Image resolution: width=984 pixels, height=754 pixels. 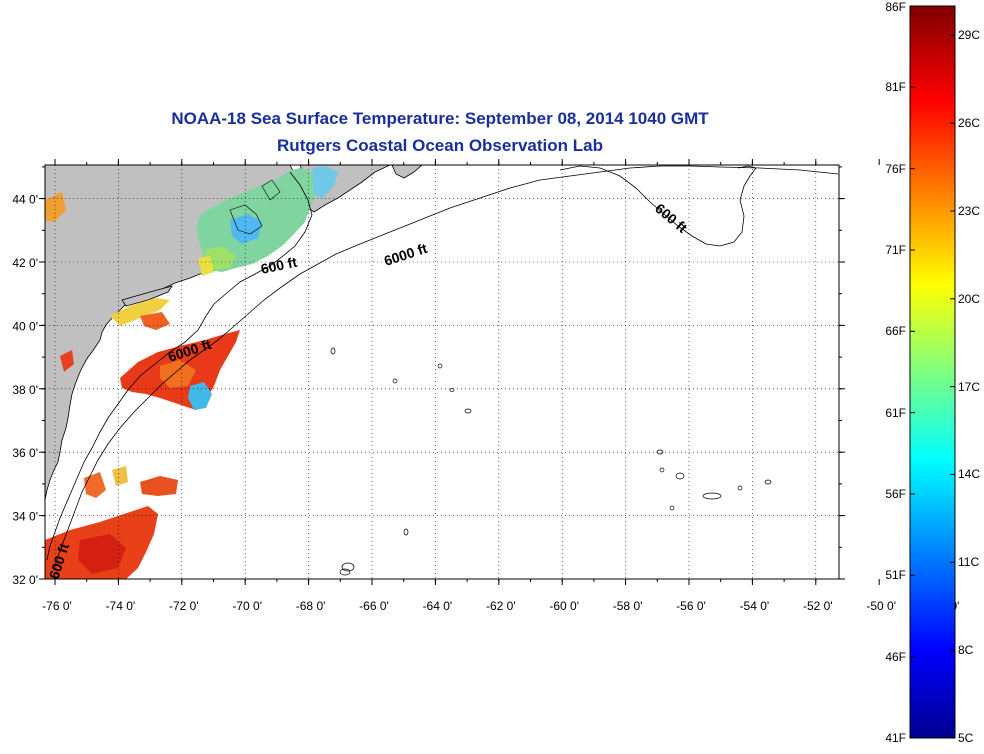 What do you see at coordinates (628, 606) in the screenshot?
I see `lon-tick-label: -58 0'` at bounding box center [628, 606].